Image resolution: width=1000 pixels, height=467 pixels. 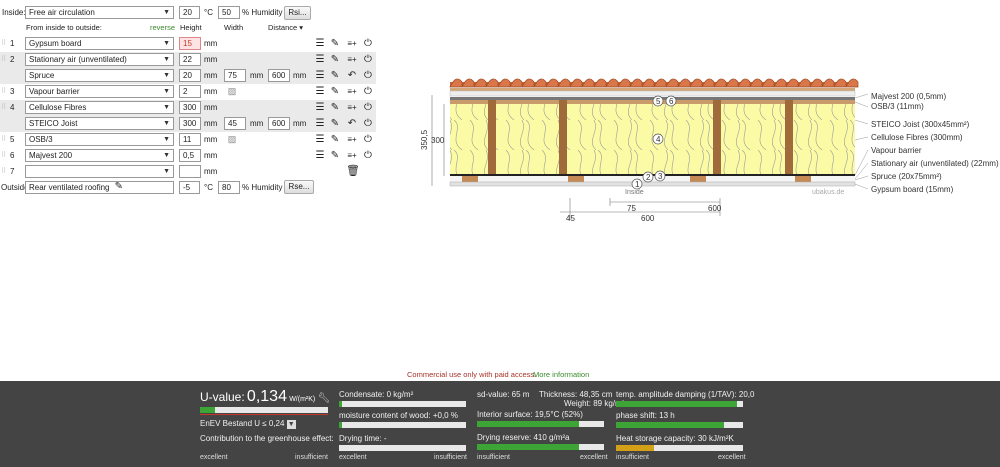 I want to click on inside-condition-select: Free air circulation, so click(x=99, y=12).